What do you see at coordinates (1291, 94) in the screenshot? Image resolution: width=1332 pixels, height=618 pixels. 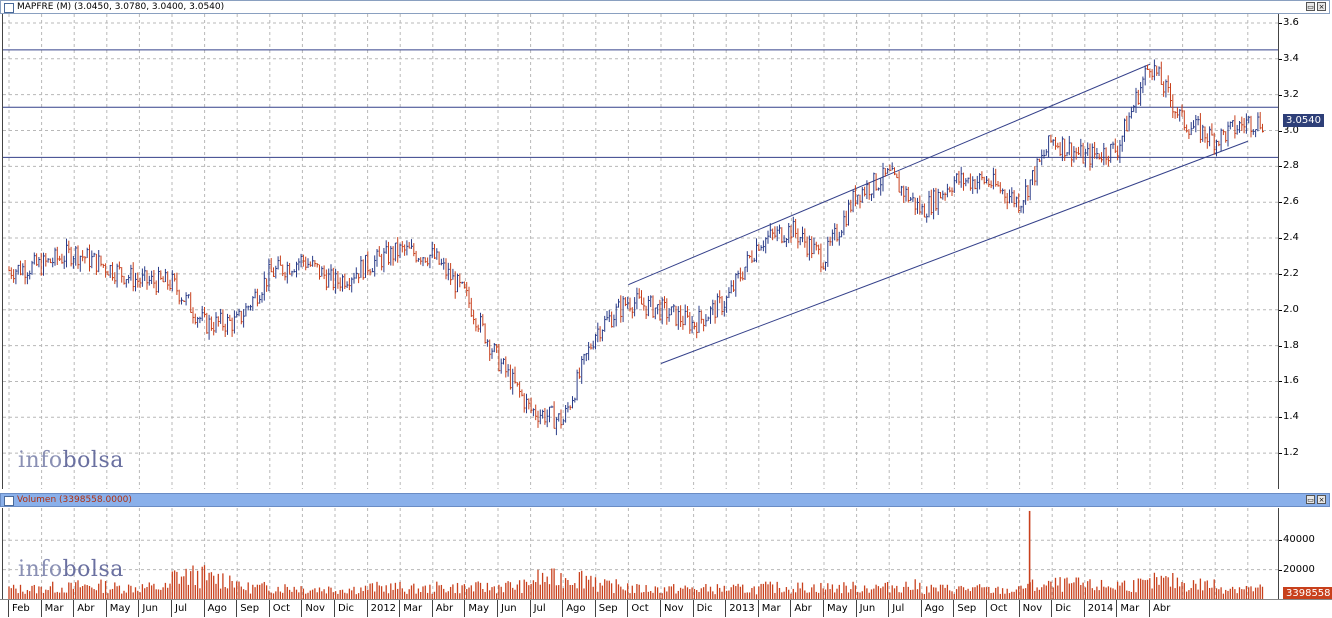 I see `y-tick-label: 3.2` at bounding box center [1291, 94].